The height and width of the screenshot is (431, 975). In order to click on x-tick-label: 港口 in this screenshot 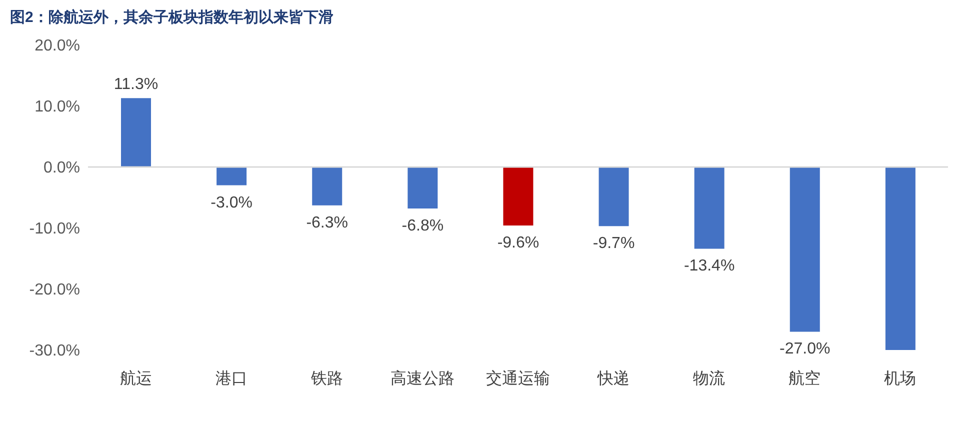, I will do `click(231, 378)`.